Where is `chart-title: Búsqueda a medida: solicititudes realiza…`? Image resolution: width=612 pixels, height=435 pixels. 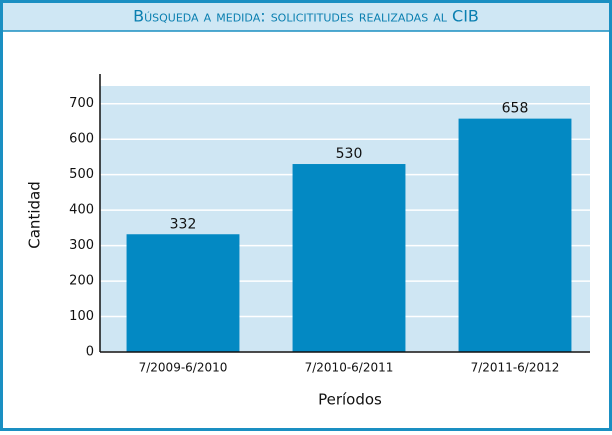 chart-title: Búsqueda a medida: solicititudes realiza… is located at coordinates (306, 16).